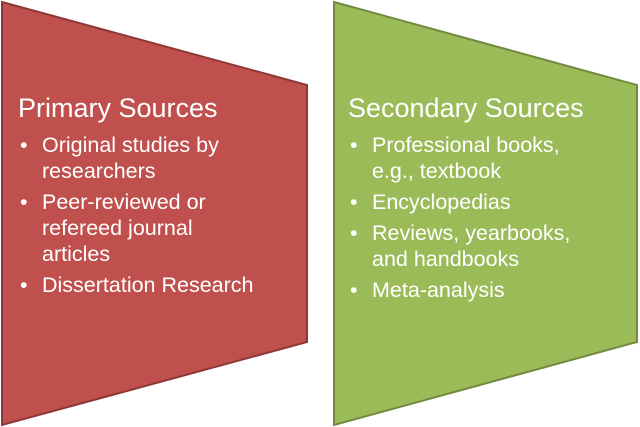  Describe the element at coordinates (438, 290) in the screenshot. I see `secondary-item-line: Meta-analysis` at that location.